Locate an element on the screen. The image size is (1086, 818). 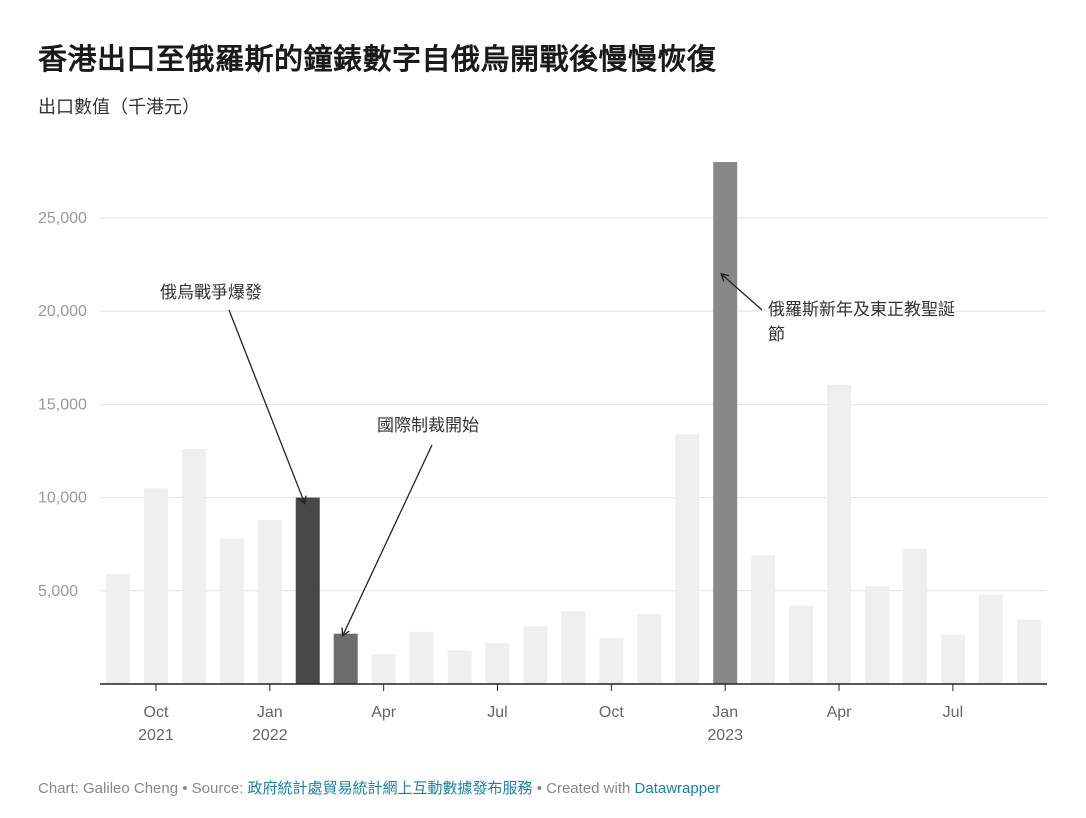
y-tick-label: 10,000 is located at coordinates (62, 498).